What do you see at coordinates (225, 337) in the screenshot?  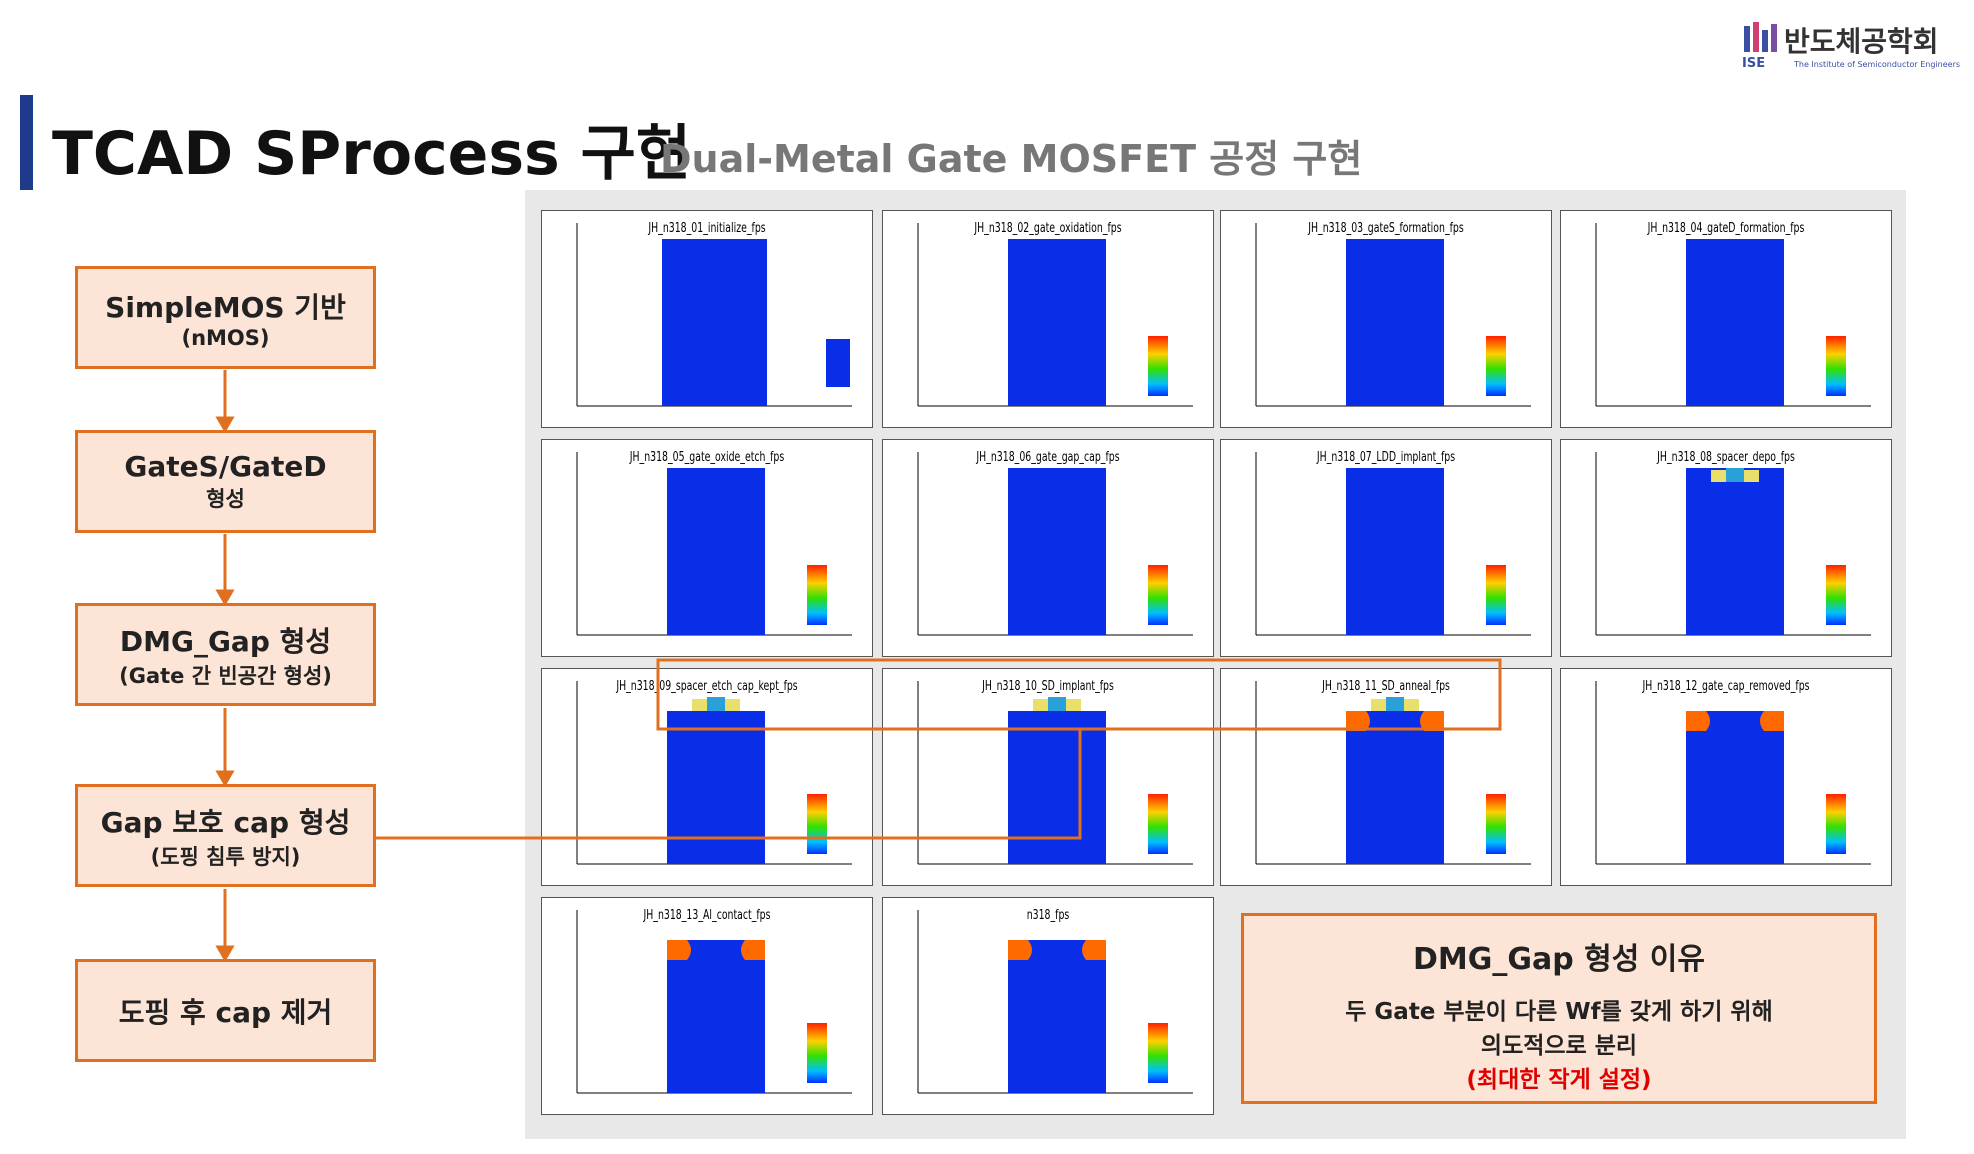 I see `step-note: (nMOS)` at bounding box center [225, 337].